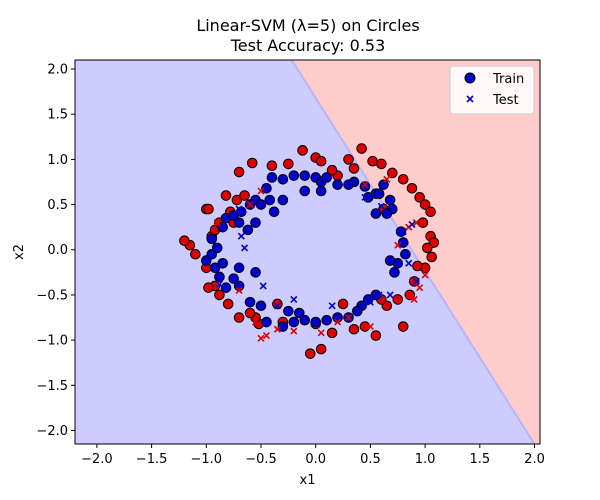 This screenshot has width=600, height=500. Describe the element at coordinates (492, 90) in the screenshot. I see `legend: Train Test` at that location.